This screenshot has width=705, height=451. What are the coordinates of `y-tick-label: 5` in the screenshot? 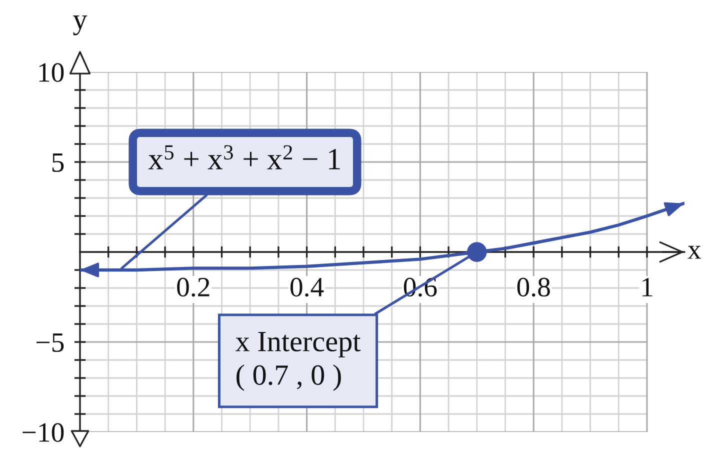 It's located at (58, 162).